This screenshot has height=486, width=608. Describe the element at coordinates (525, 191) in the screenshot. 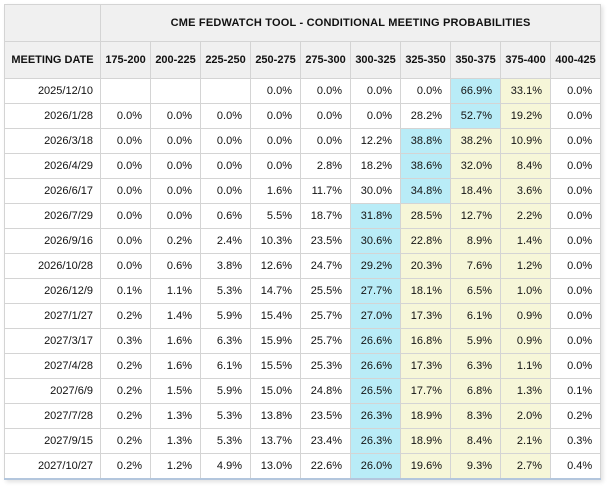

I see `probability-cell: 3.6%` at that location.